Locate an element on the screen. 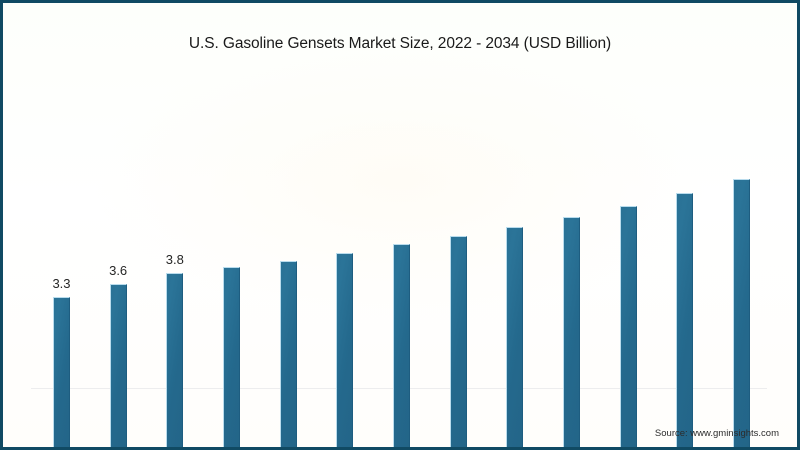 This screenshot has height=450, width=800. source-attribution: Source: www.gminsights.com is located at coordinates (716, 433).